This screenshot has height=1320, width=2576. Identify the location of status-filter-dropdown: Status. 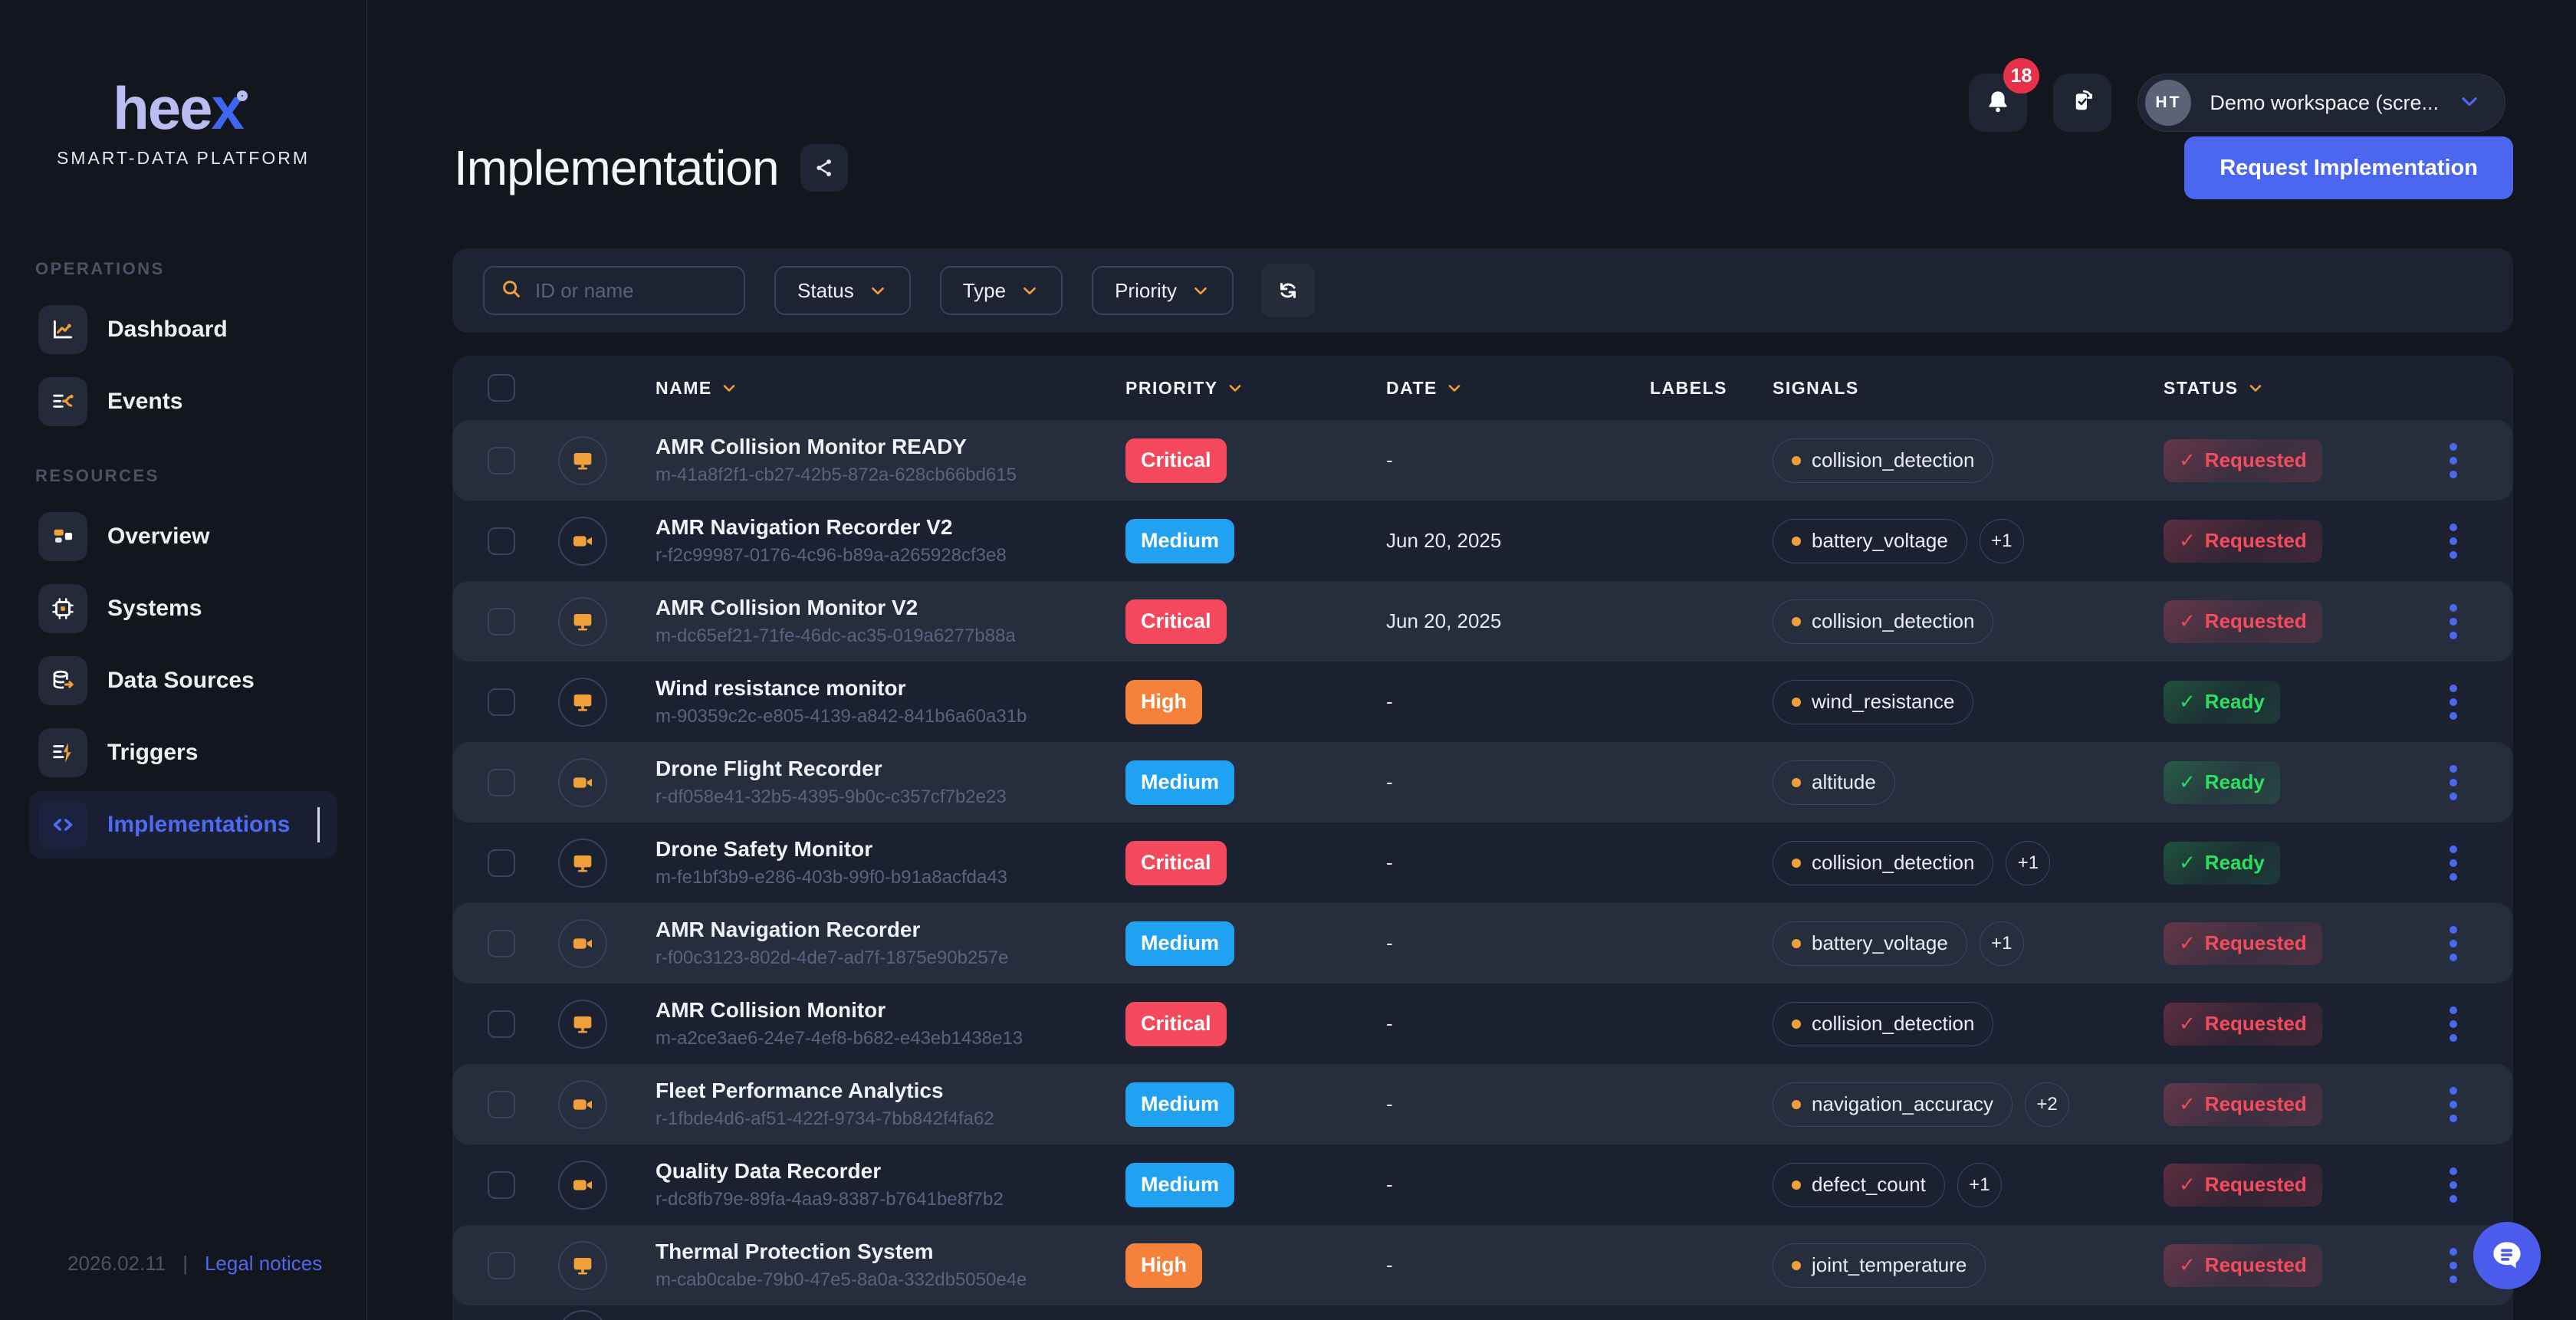
(843, 290).